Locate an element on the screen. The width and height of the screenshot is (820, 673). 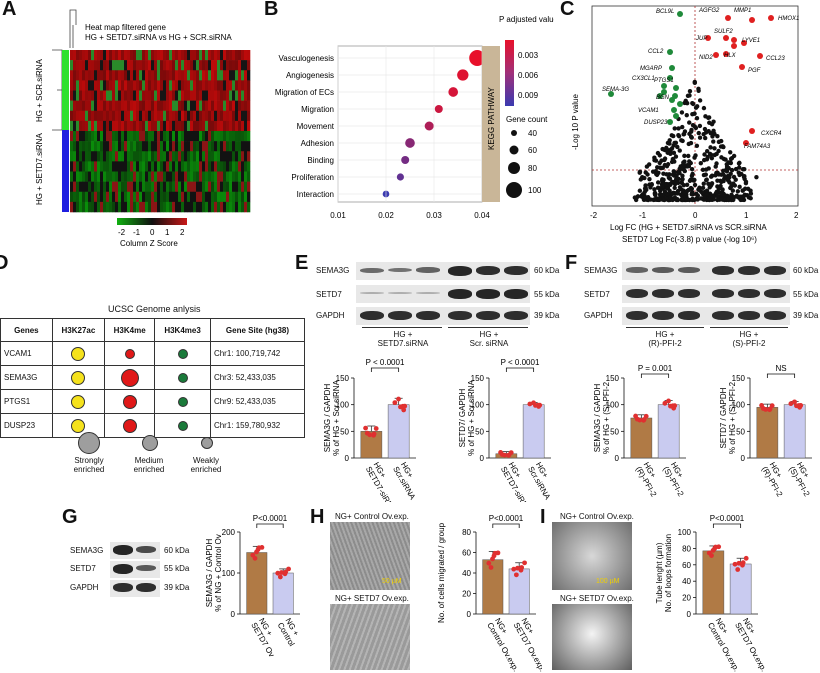
x-tick-label: HG+(S)-PFI-2 is located at coordinates (803, 480).